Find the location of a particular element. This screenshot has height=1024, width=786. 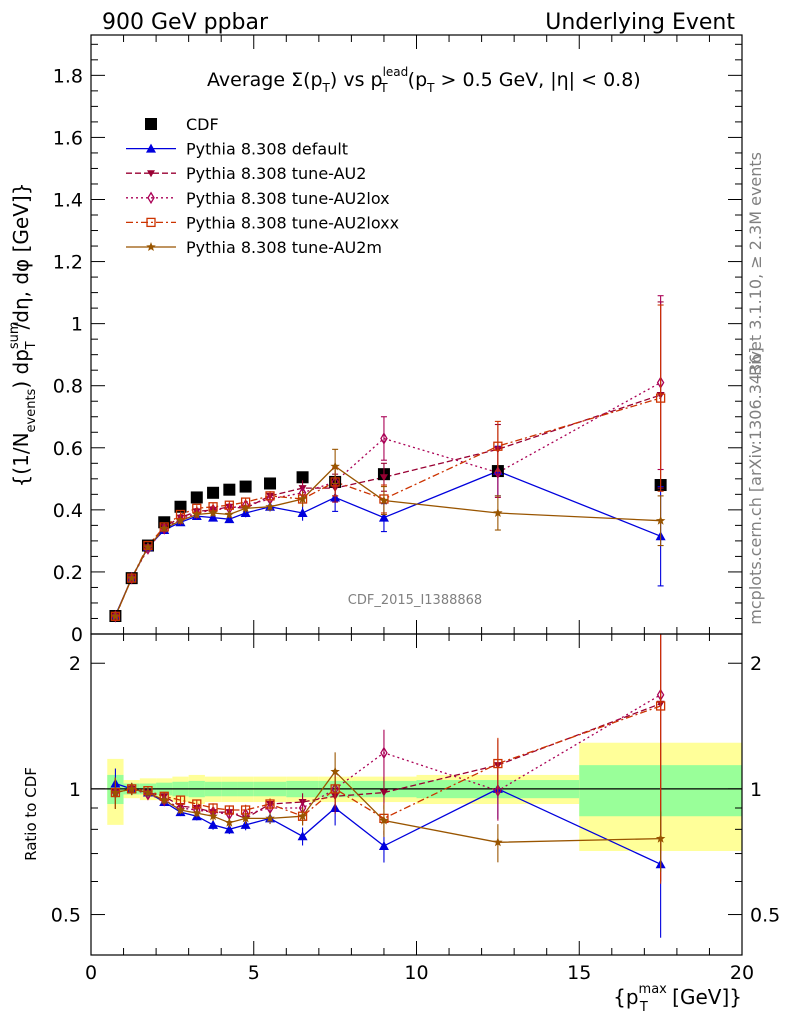

ratio-series-2-line is located at coordinates (388, 754).